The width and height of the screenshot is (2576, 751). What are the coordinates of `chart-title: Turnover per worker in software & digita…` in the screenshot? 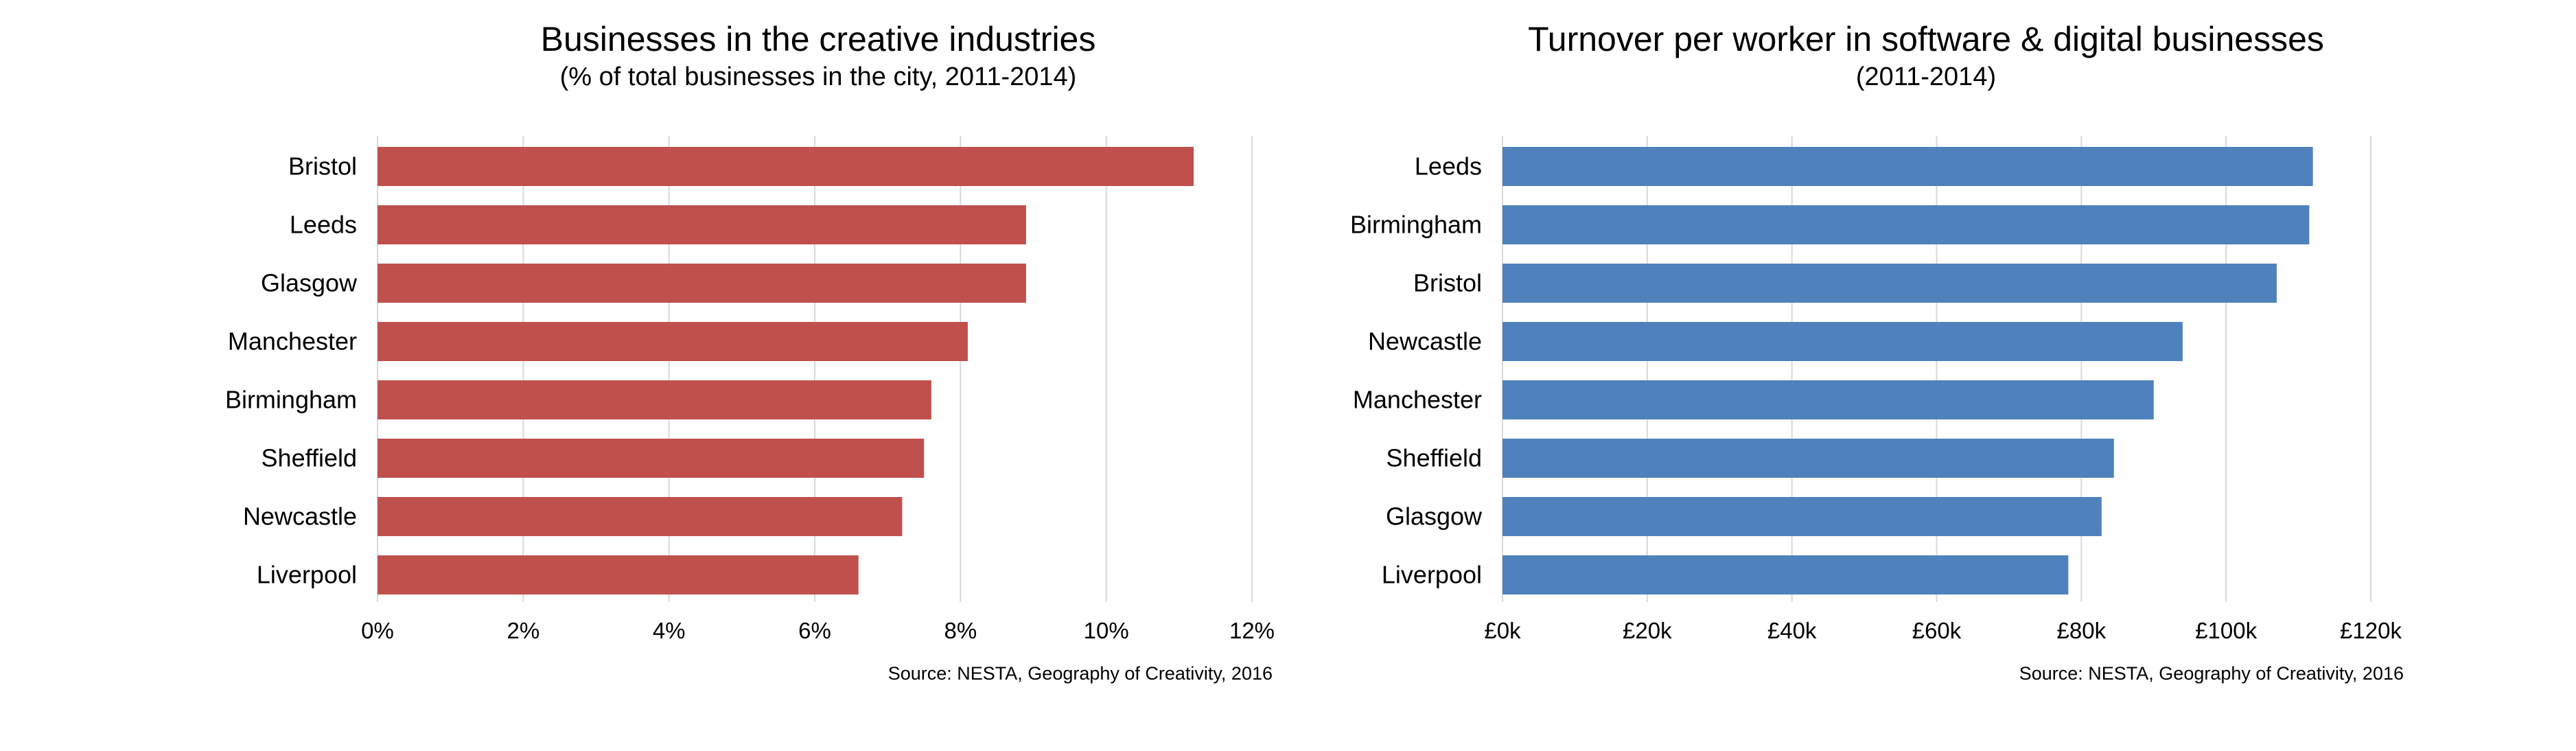 It's located at (1926, 39).